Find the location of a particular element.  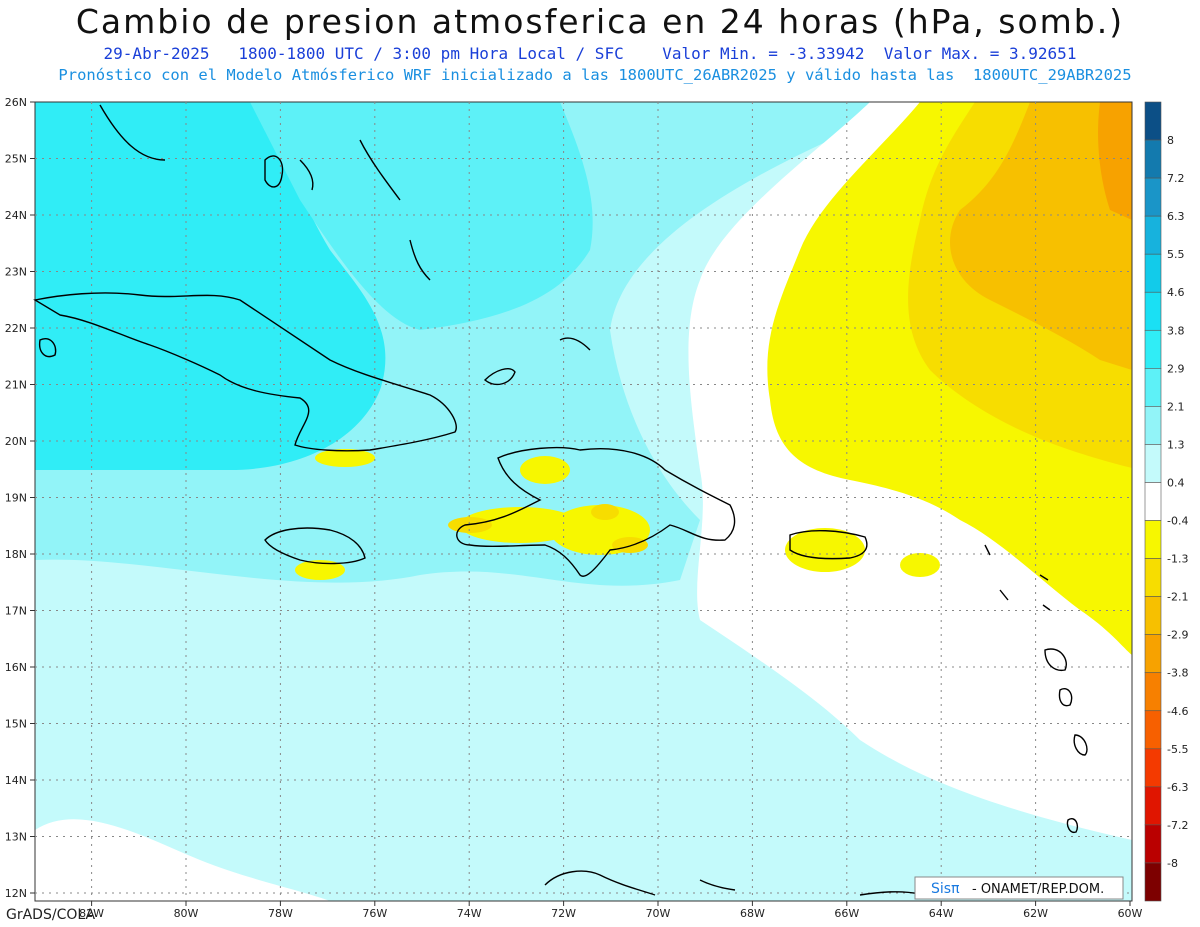

colorbar-label: 3.8 is located at coordinates (1176, 330).